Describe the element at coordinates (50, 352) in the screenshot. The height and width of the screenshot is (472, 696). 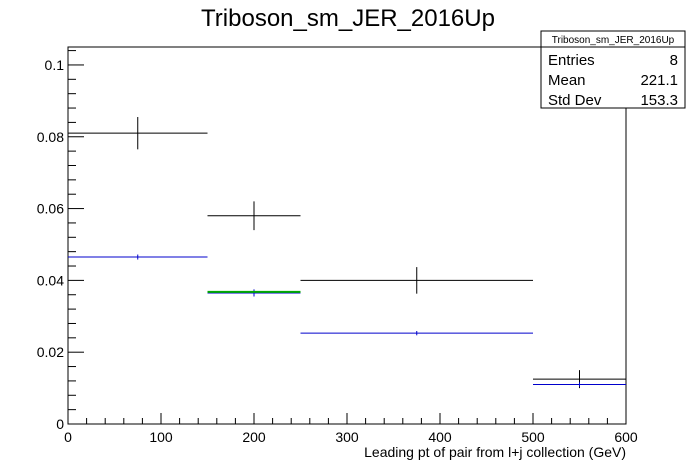
I see `y-tick-label: 0.02` at that location.